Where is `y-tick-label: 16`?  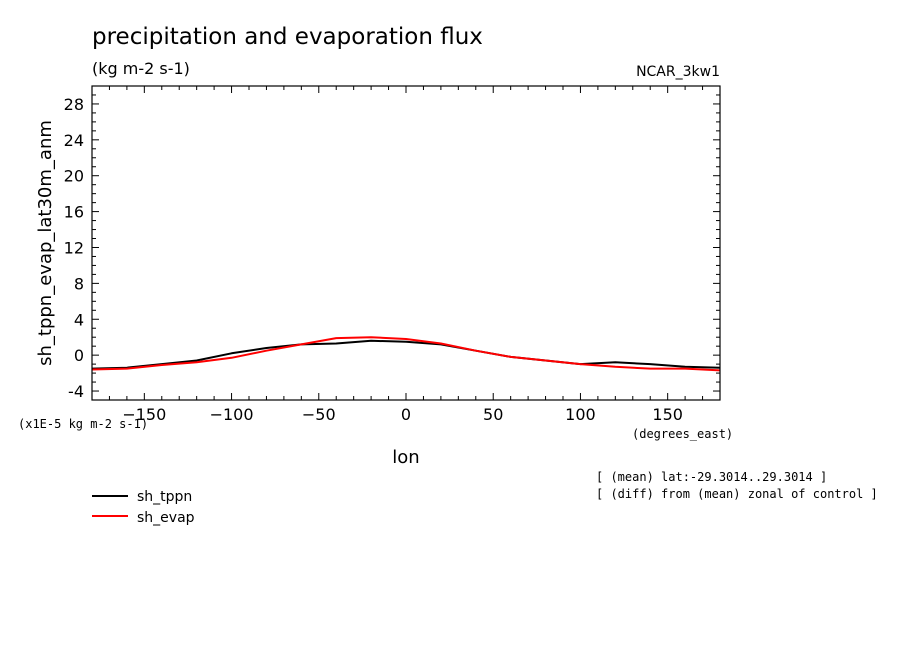 y-tick-label: 16 is located at coordinates (74, 212).